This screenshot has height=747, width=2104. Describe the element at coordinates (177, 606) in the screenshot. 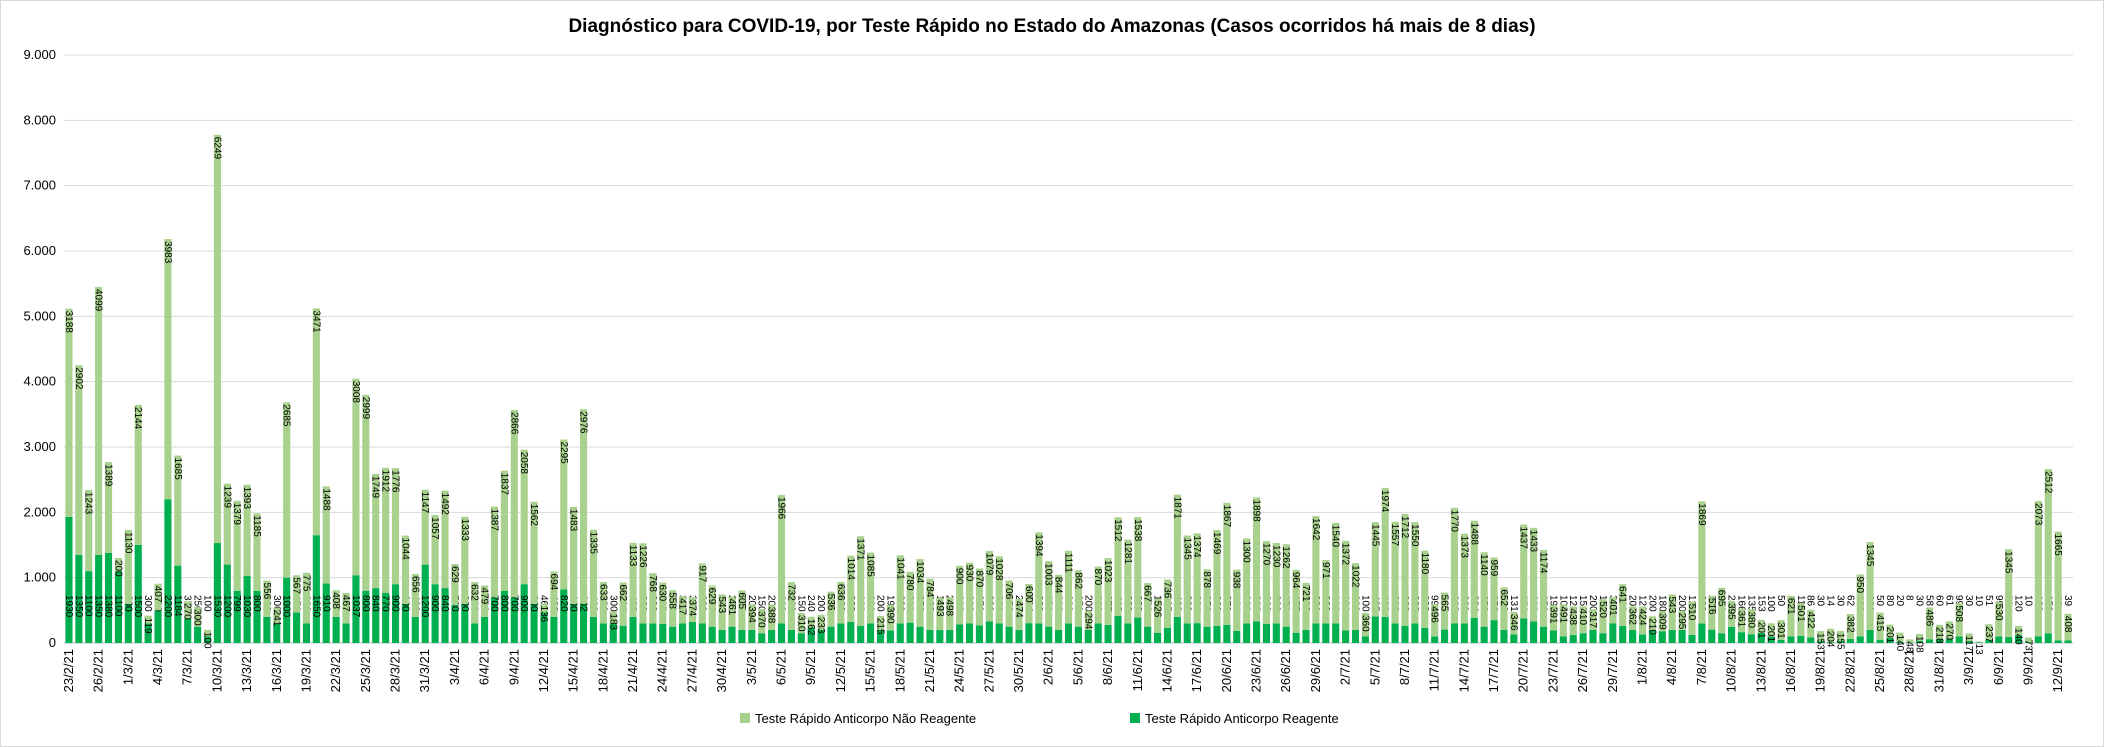

I see `data-label: 1184` at that location.